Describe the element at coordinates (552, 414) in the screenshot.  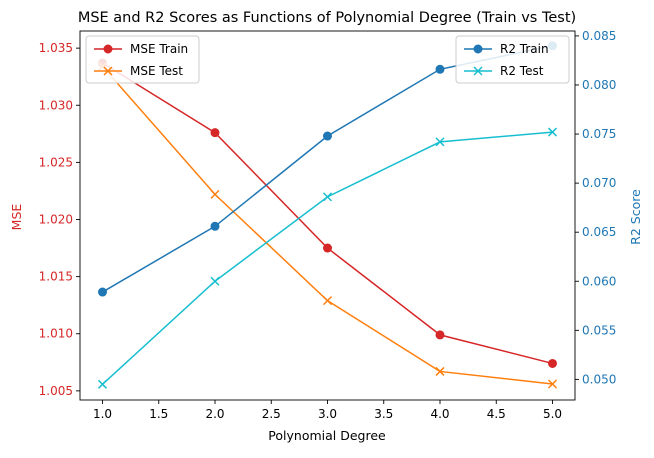
I see `x-tick-label-5: 5.0` at that location.